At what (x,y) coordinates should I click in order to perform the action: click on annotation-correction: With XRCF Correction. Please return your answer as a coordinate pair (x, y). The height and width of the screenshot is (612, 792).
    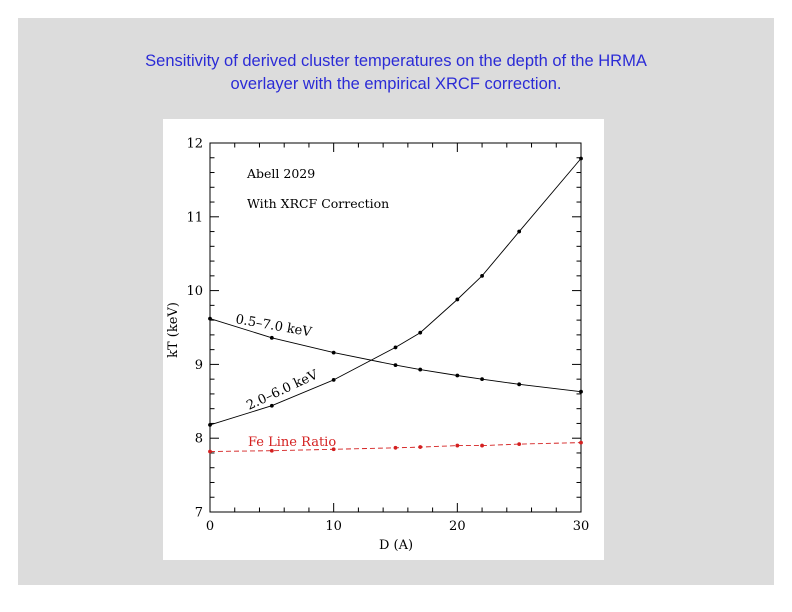
    Looking at the image, I should click on (318, 203).